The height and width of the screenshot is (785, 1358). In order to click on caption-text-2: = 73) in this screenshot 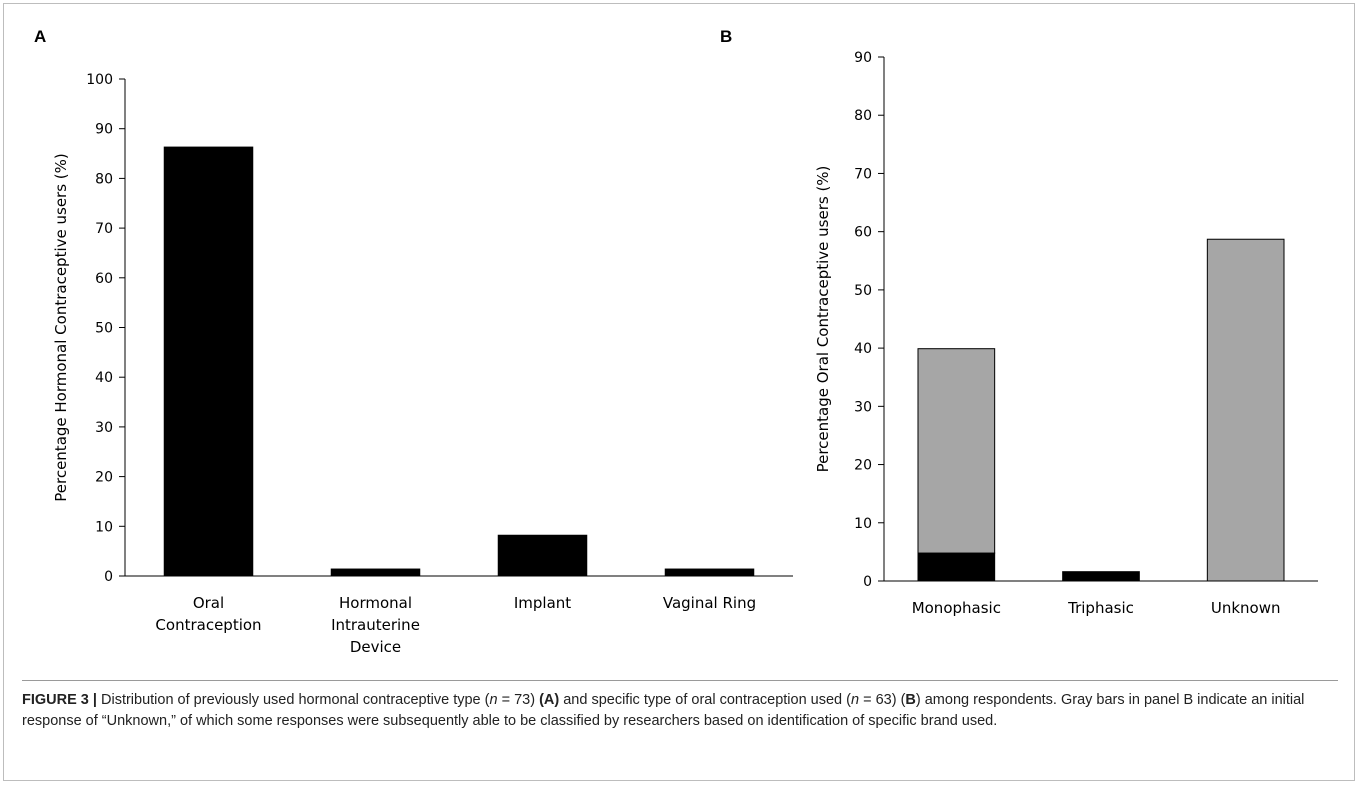, I will do `click(518, 700)`.